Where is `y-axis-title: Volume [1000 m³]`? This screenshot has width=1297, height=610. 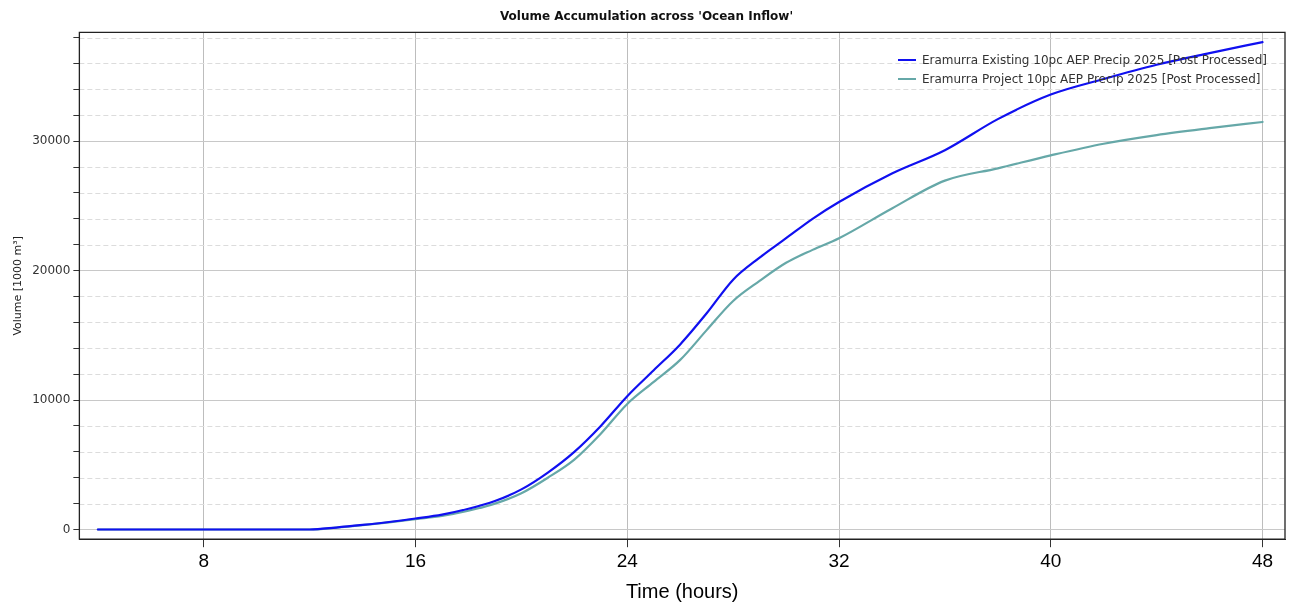 y-axis-title: Volume [1000 m³] is located at coordinates (18, 286).